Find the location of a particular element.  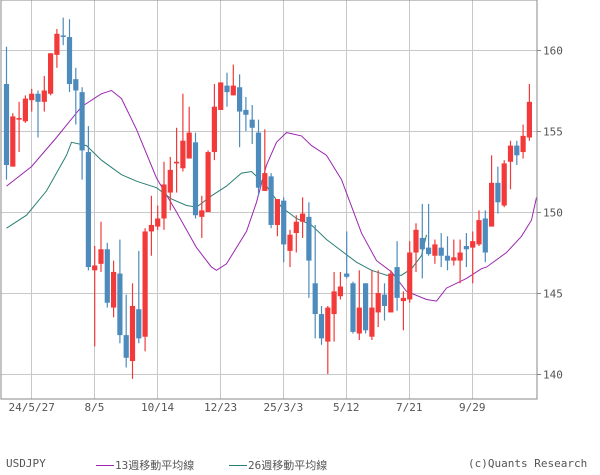

symbol-text: USDJPY is located at coordinates (26, 463).